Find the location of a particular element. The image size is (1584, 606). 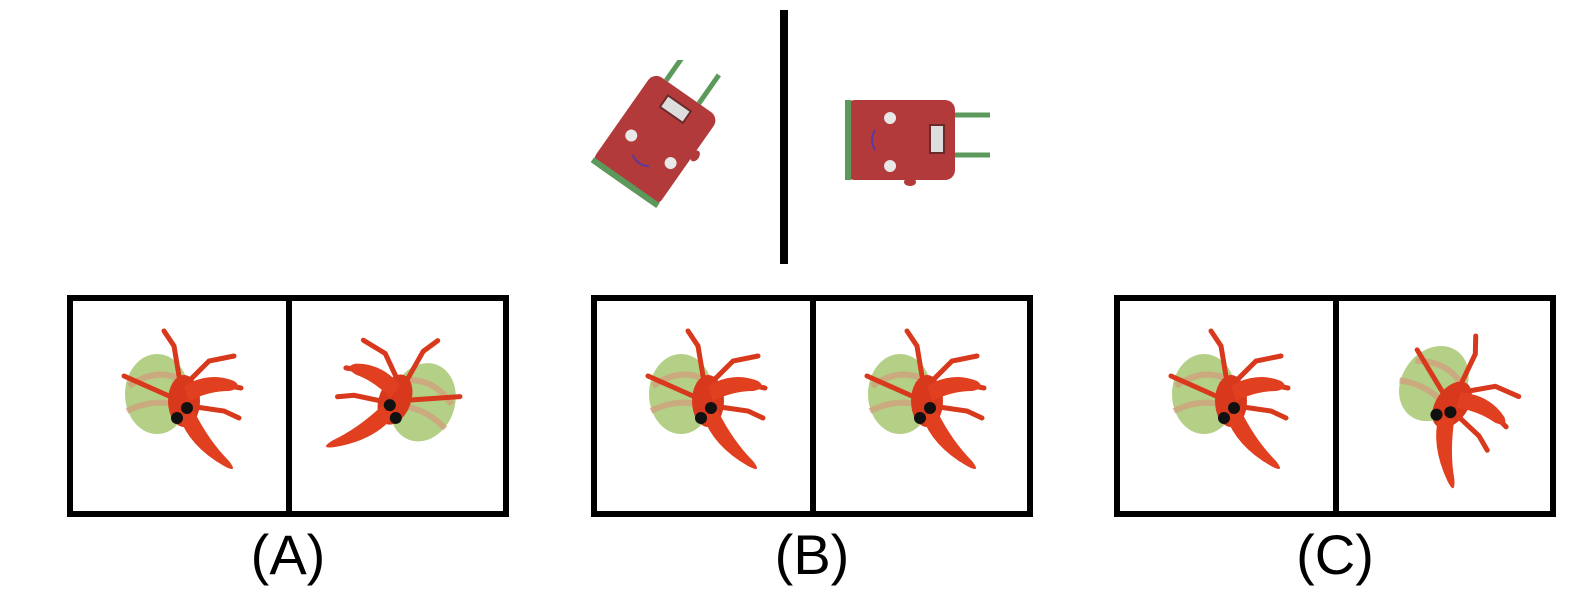

option-c-panel is located at coordinates (1335, 406).